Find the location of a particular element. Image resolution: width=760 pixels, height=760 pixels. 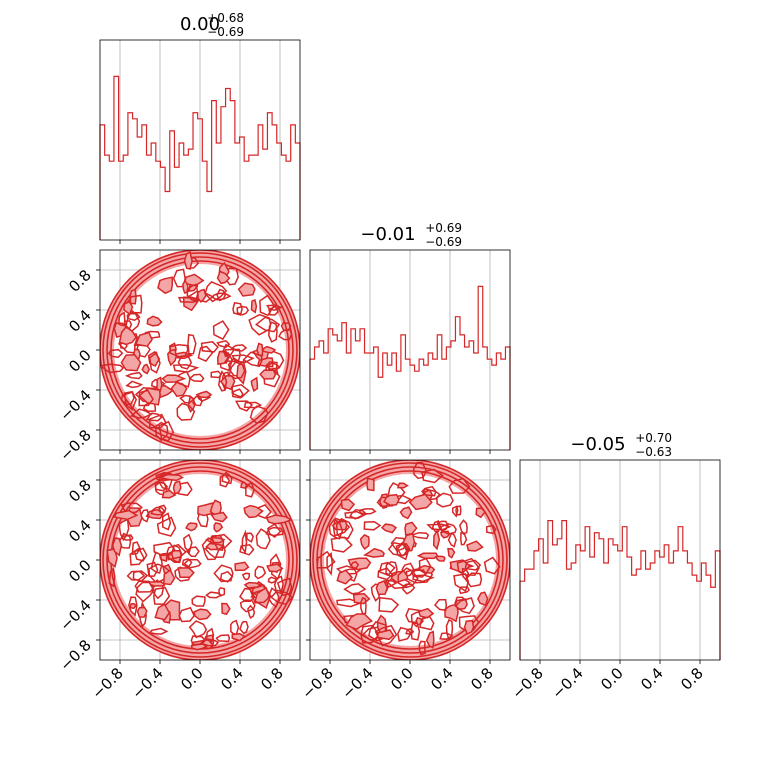

y-tick-labels-row-2: −0.8−0.4 0.0 0.4 0.8 is located at coordinates (75, 575).